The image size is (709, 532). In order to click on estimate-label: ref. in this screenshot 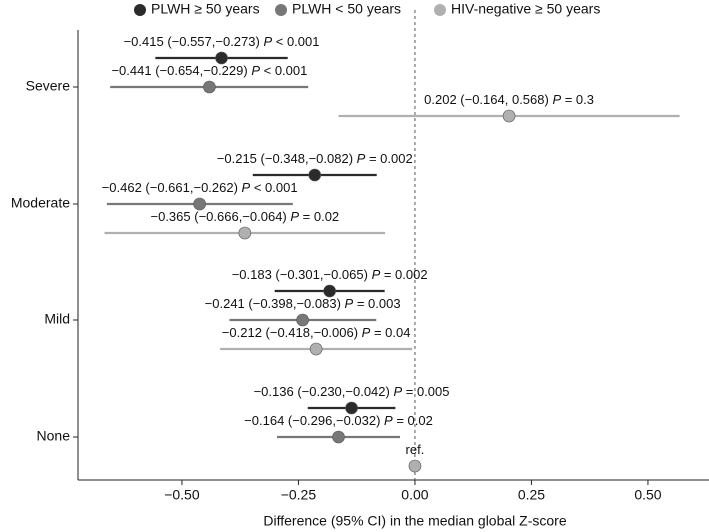, I will do `click(415, 449)`.